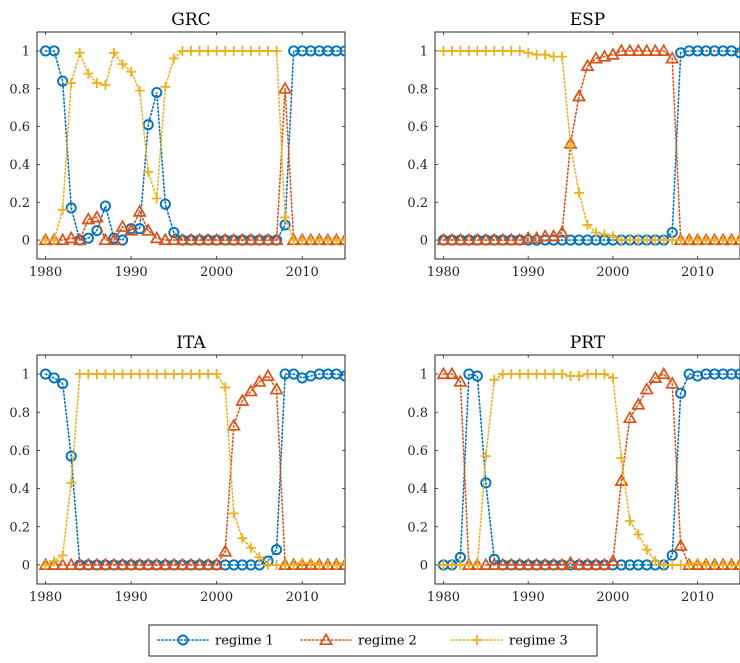 Image resolution: width=740 pixels, height=663 pixels. I want to click on panel-title: ESP, so click(588, 20).